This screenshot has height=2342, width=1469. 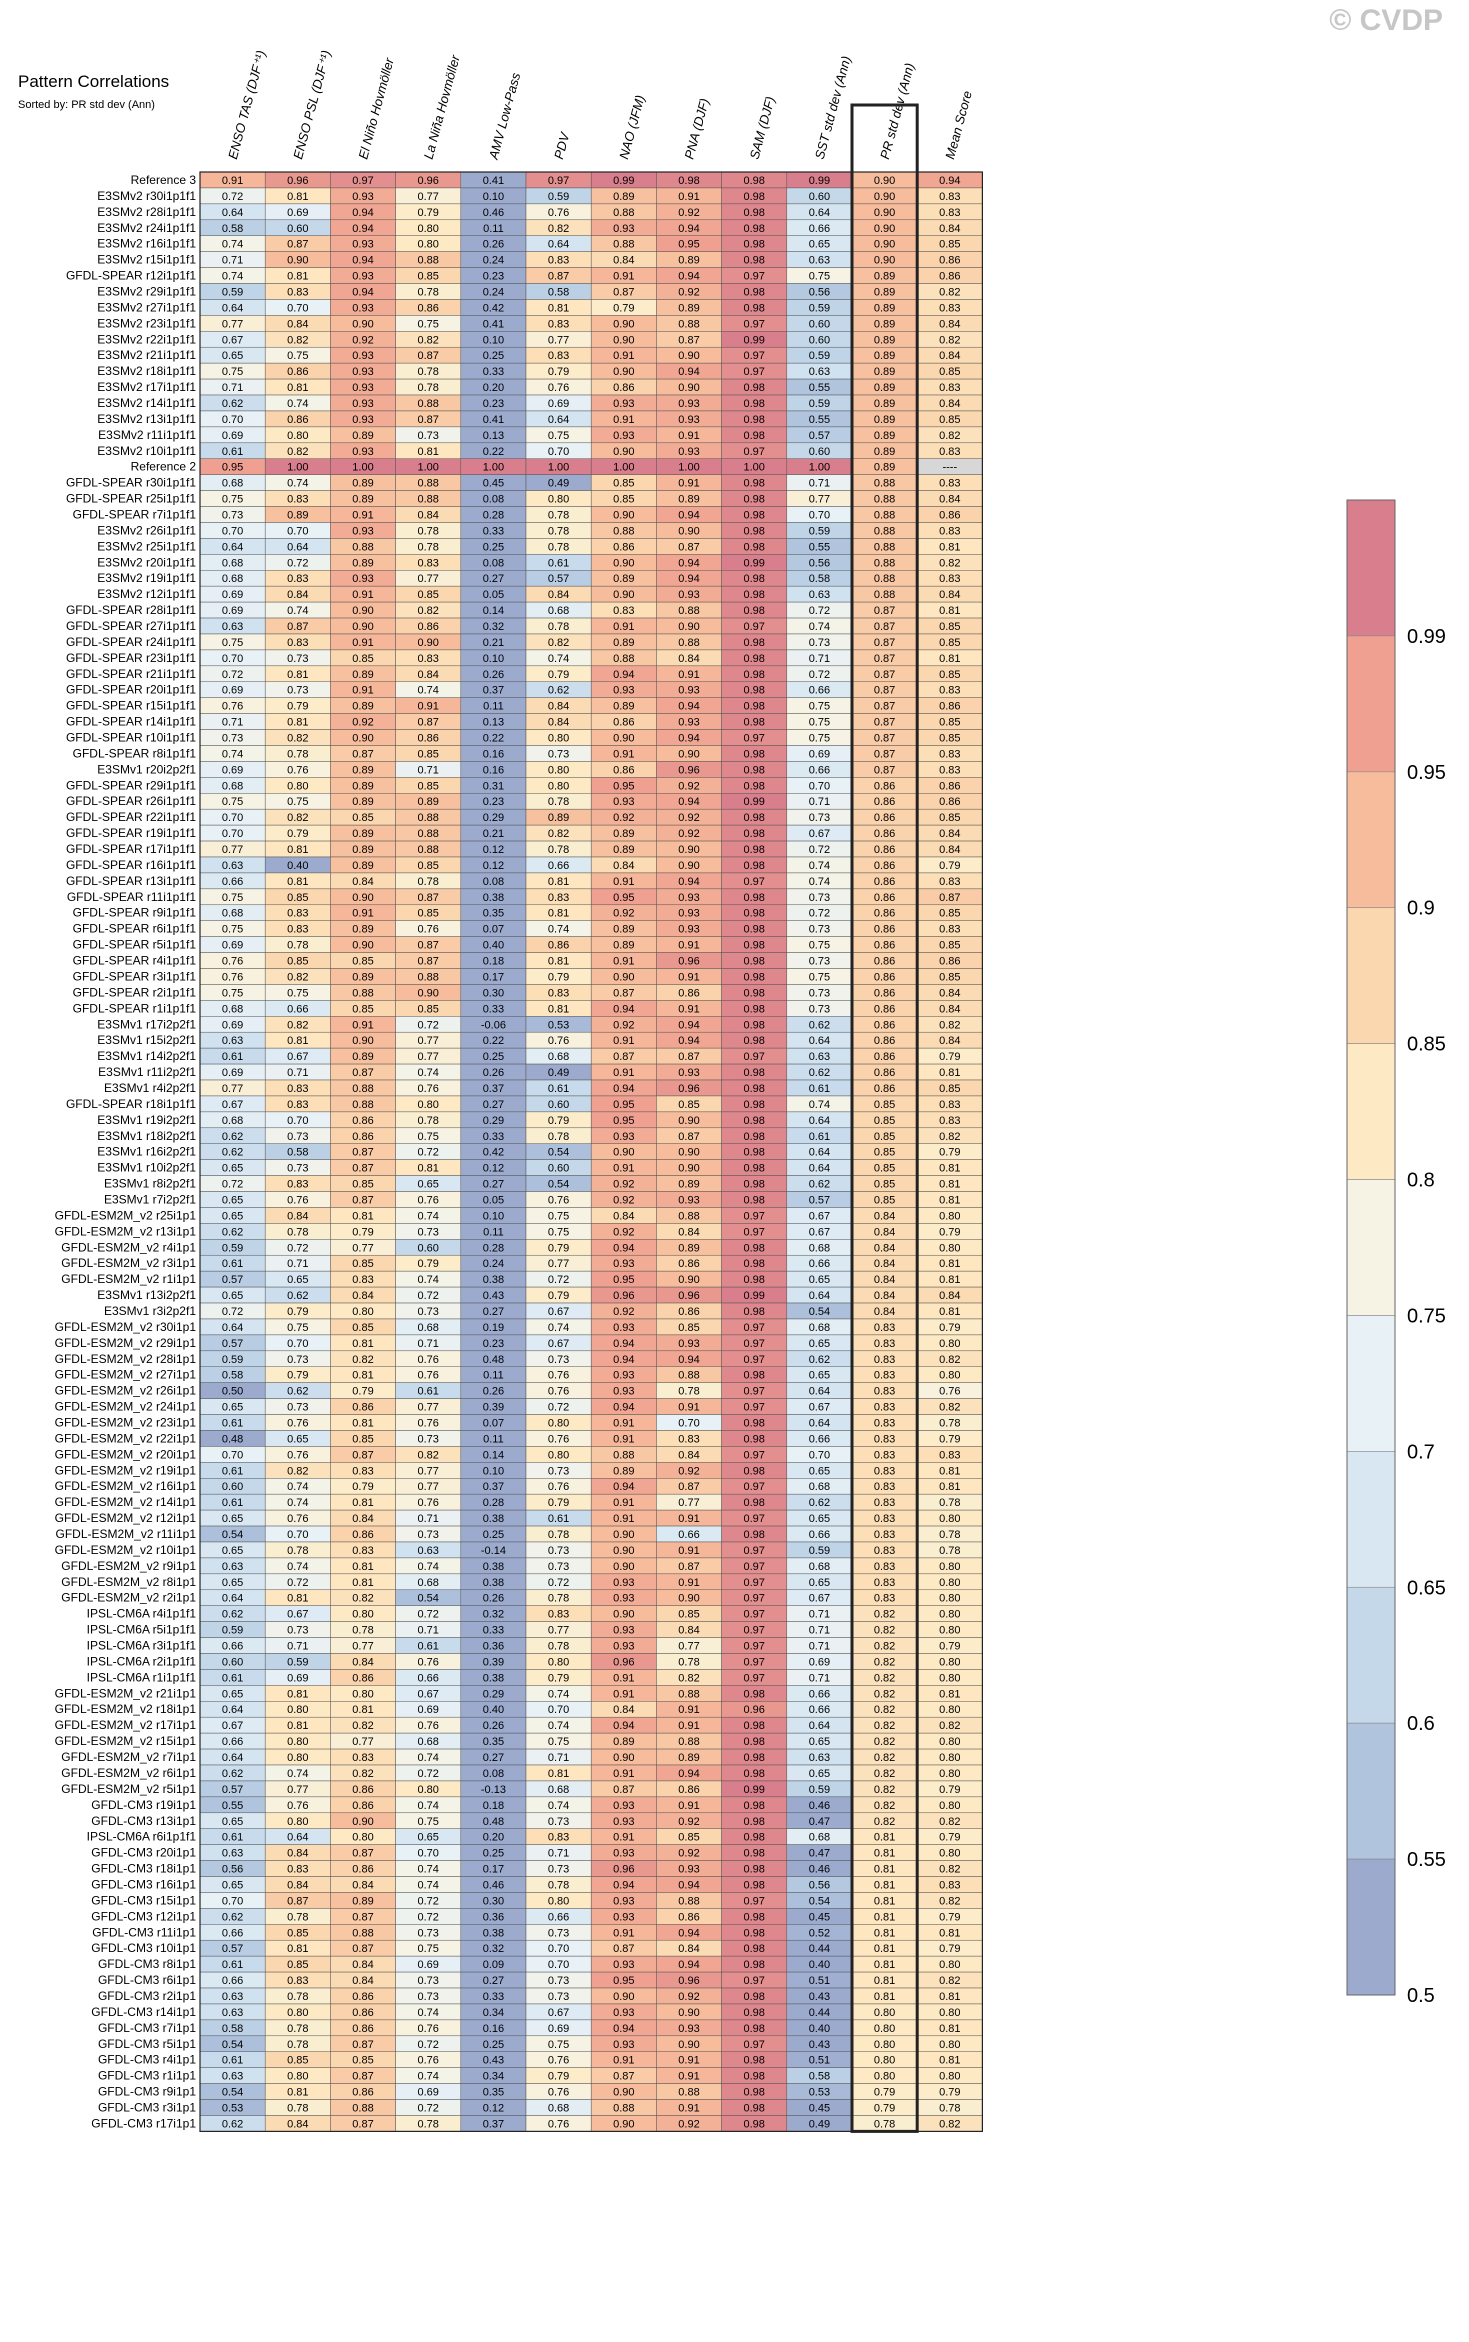 What do you see at coordinates (142, 1677) in the screenshot?
I see `row-label: IPSL-CM6A r1i1p1f1` at bounding box center [142, 1677].